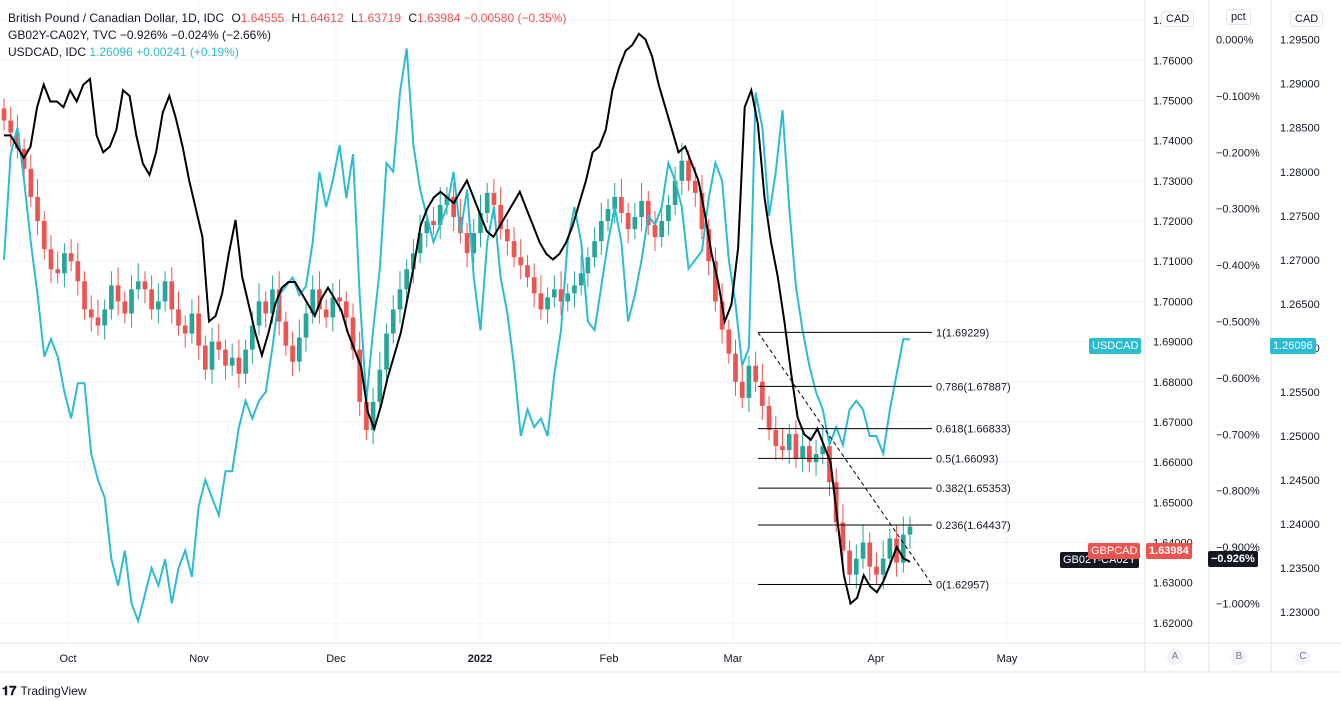  What do you see at coordinates (1300, 393) in the screenshot?
I see `right-axis-tick: 1.25500` at bounding box center [1300, 393].